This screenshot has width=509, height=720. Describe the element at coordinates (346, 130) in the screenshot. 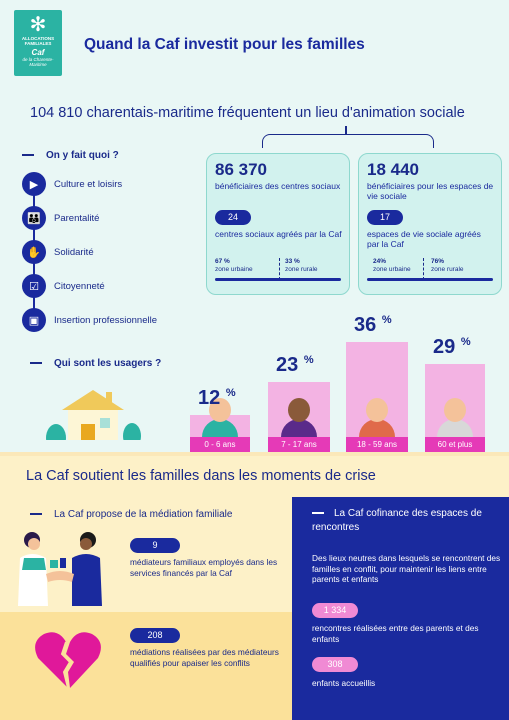

I see `brace-tick` at that location.